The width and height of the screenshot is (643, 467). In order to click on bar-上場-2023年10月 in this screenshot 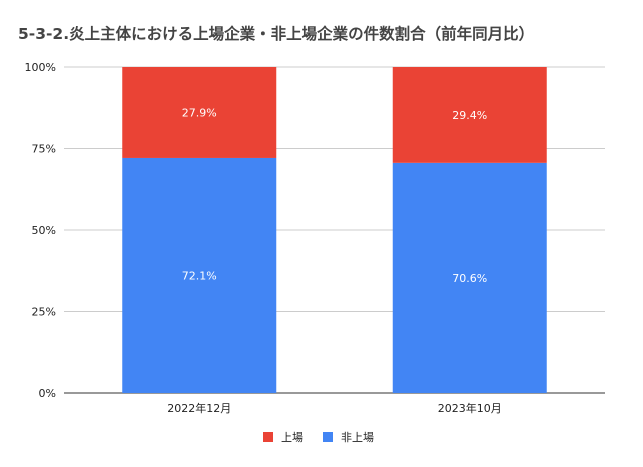, I will do `click(469, 115)`.